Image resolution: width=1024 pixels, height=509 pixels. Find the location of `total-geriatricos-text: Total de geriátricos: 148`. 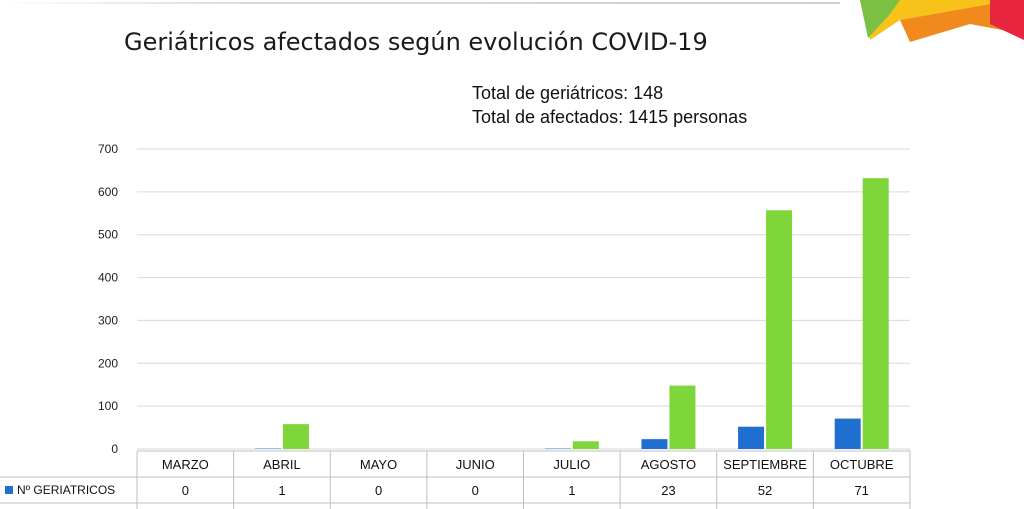

total-geriatricos-text: Total de geriátricos: 148 is located at coordinates (568, 93).